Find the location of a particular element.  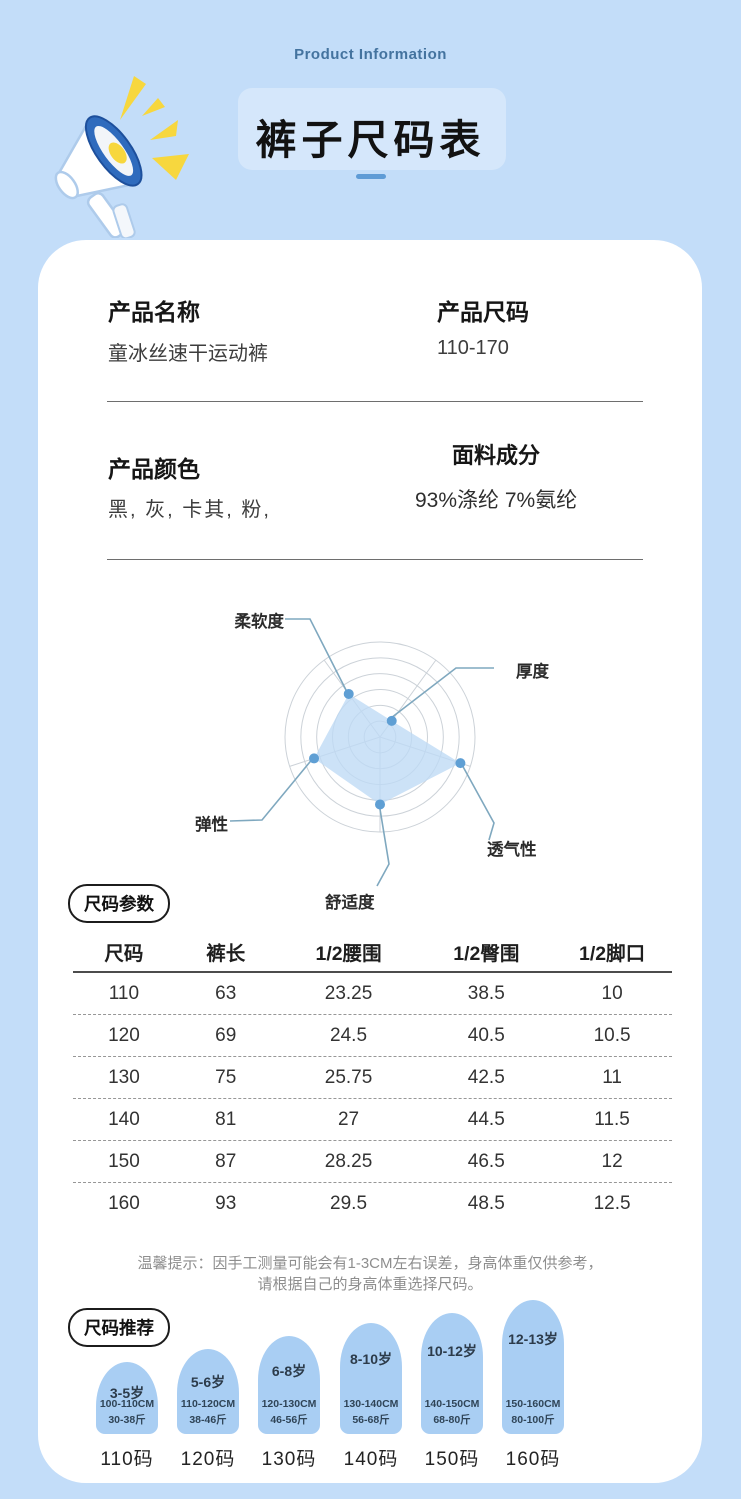

table-cell: 28.25 is located at coordinates (348, 1161).